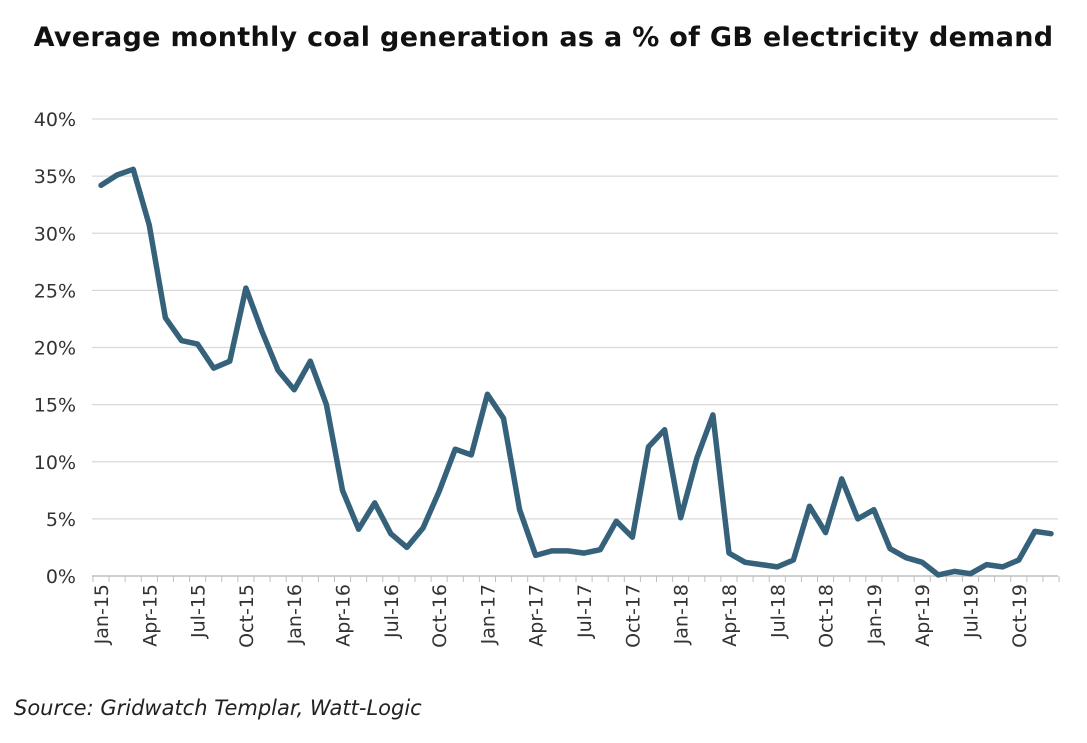 The width and height of the screenshot is (1087, 743). Describe the element at coordinates (440, 616) in the screenshot. I see `x-tick-label: Oct-16` at that location.